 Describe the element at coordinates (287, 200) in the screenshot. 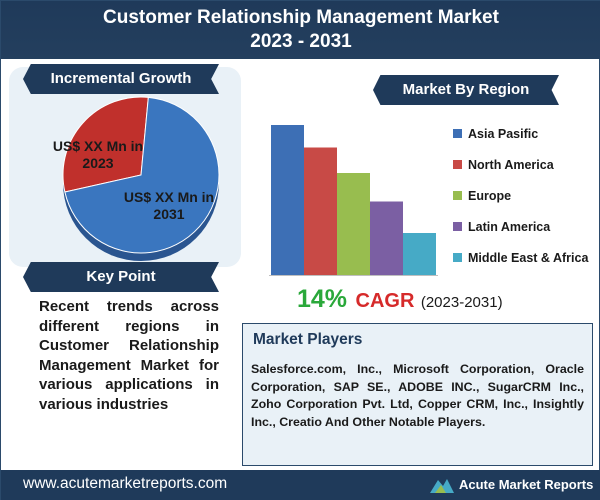

I see `bar-asia-pasific` at that location.